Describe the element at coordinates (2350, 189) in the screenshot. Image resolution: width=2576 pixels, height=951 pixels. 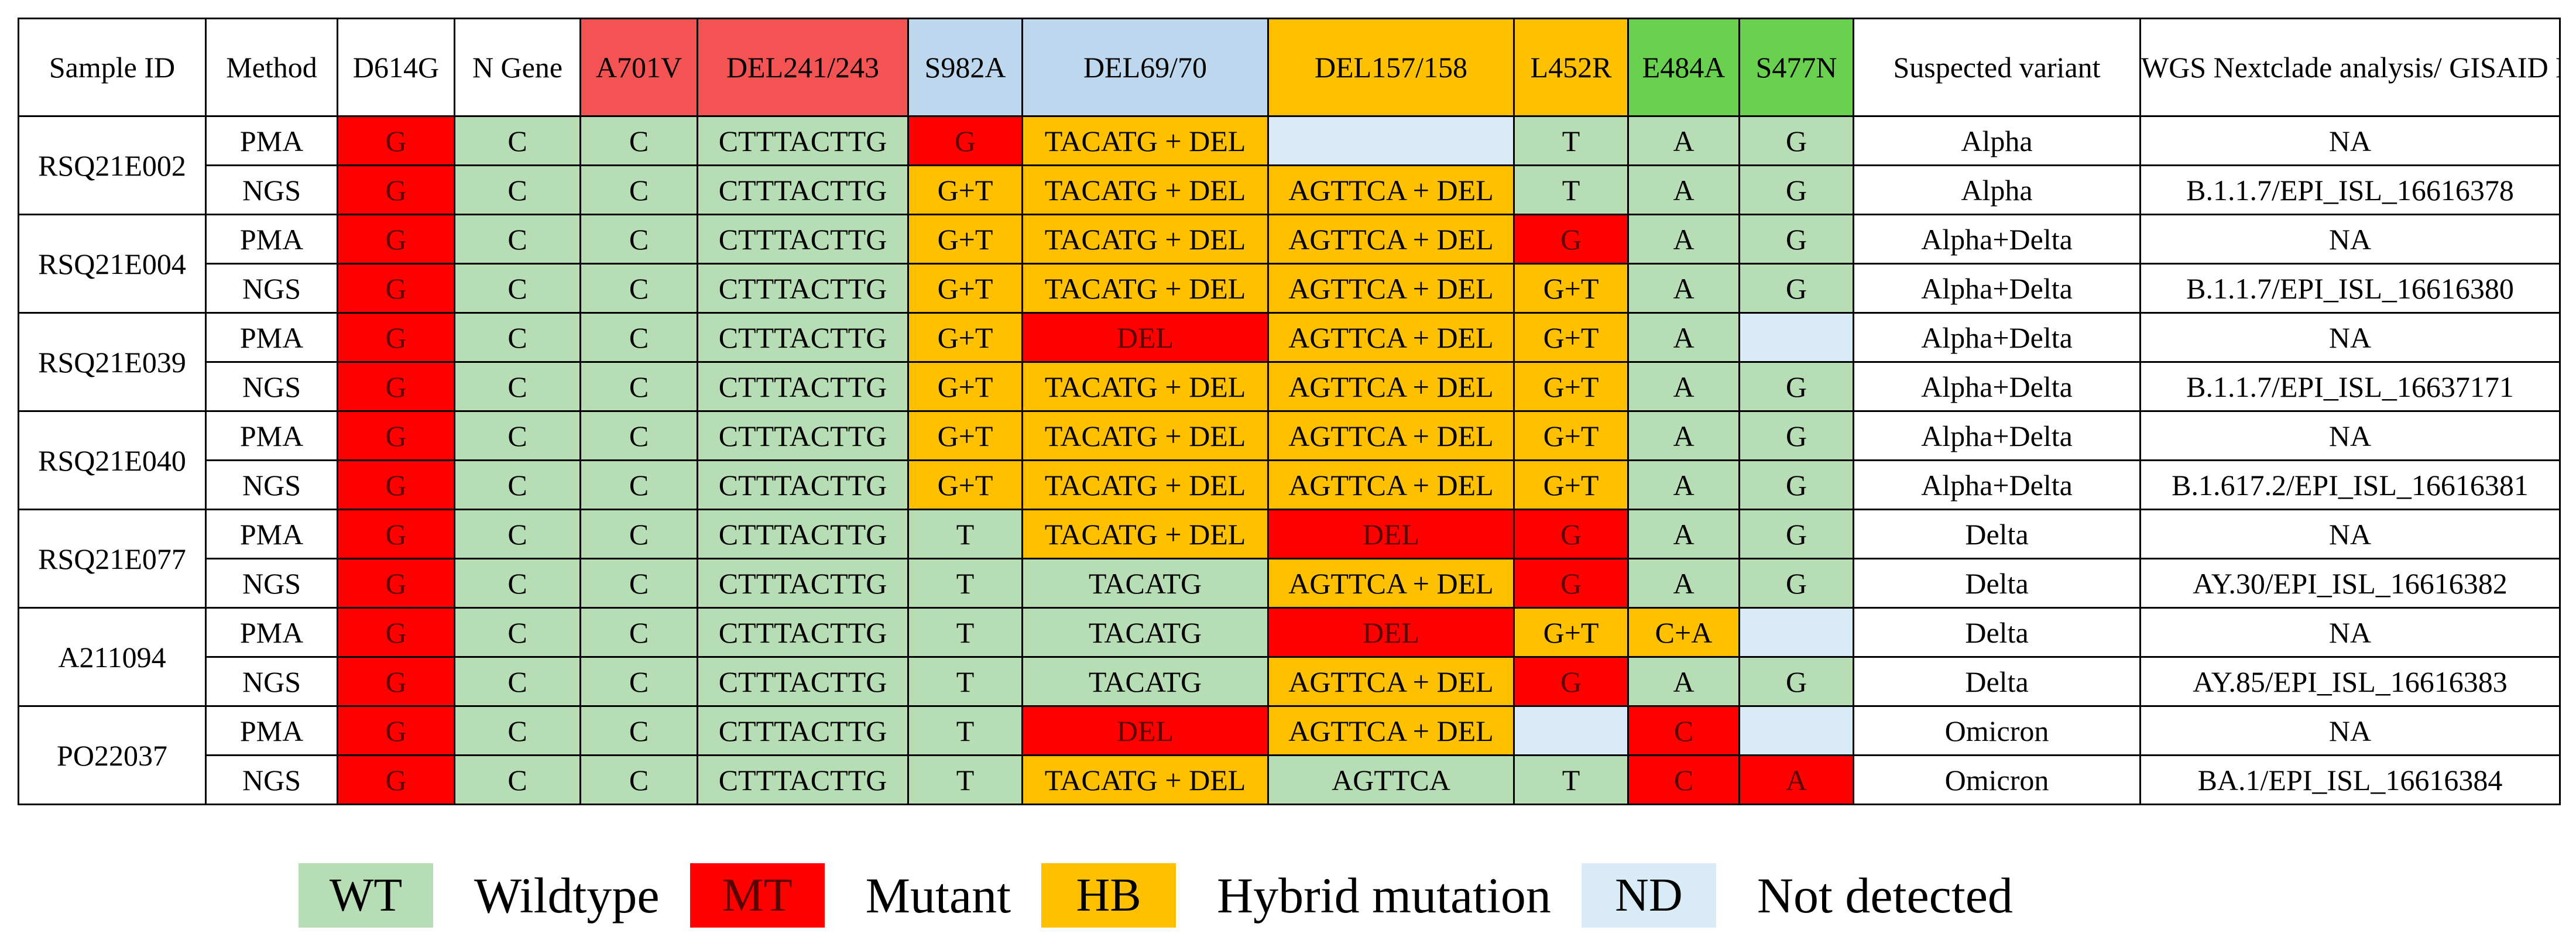
I see `gisaid-cell: B.1.1.7/EPI_ISL_16616378` at that location.